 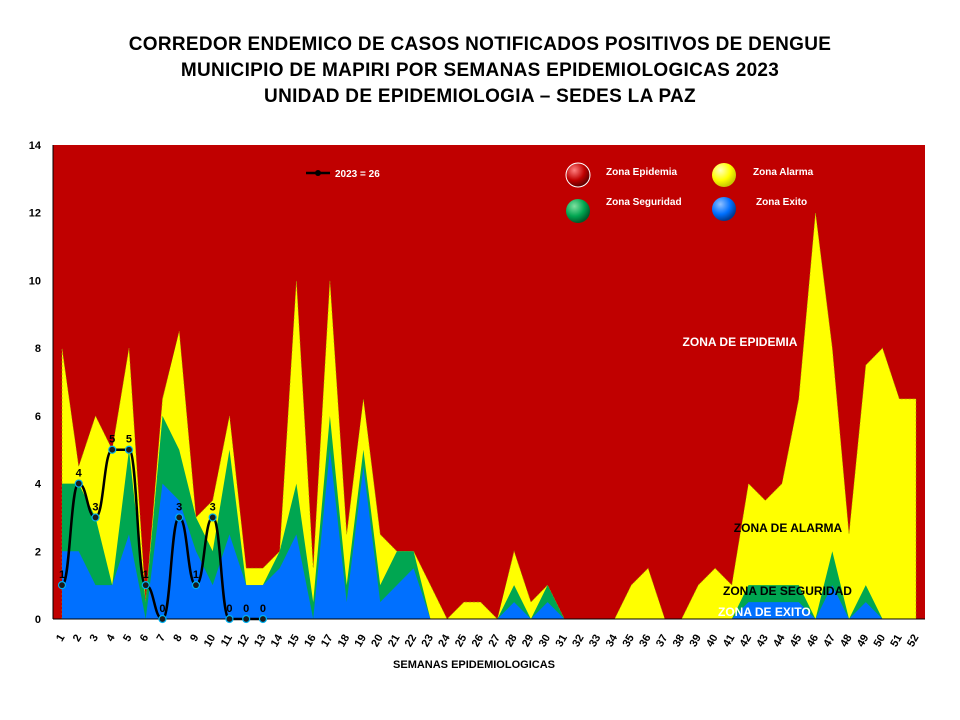 I want to click on x-tick-label: 28, so click(x=511, y=641).